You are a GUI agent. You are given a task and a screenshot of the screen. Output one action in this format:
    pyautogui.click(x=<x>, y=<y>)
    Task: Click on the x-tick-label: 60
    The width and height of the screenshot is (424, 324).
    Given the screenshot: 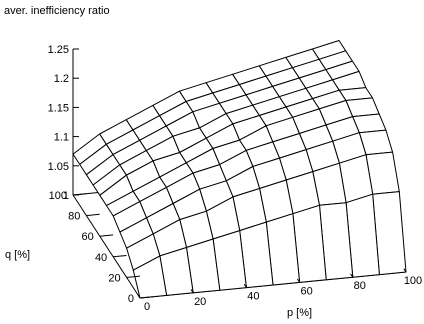 What is the action you would take?
    pyautogui.click(x=306, y=291)
    